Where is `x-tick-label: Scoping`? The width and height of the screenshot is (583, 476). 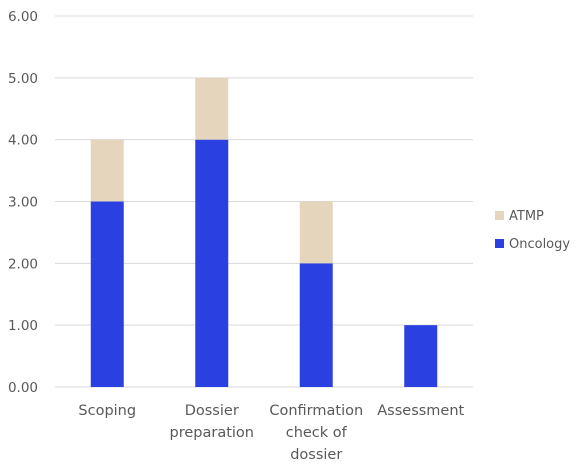
x-tick-label: Scoping is located at coordinates (107, 411).